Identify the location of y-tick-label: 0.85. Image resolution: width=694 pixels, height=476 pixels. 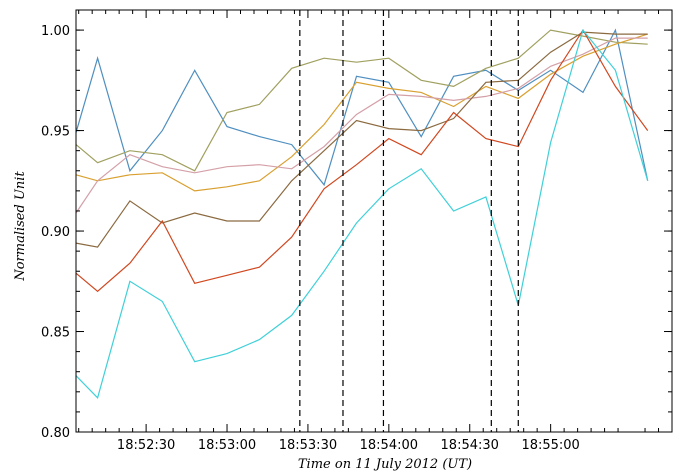
(55, 333).